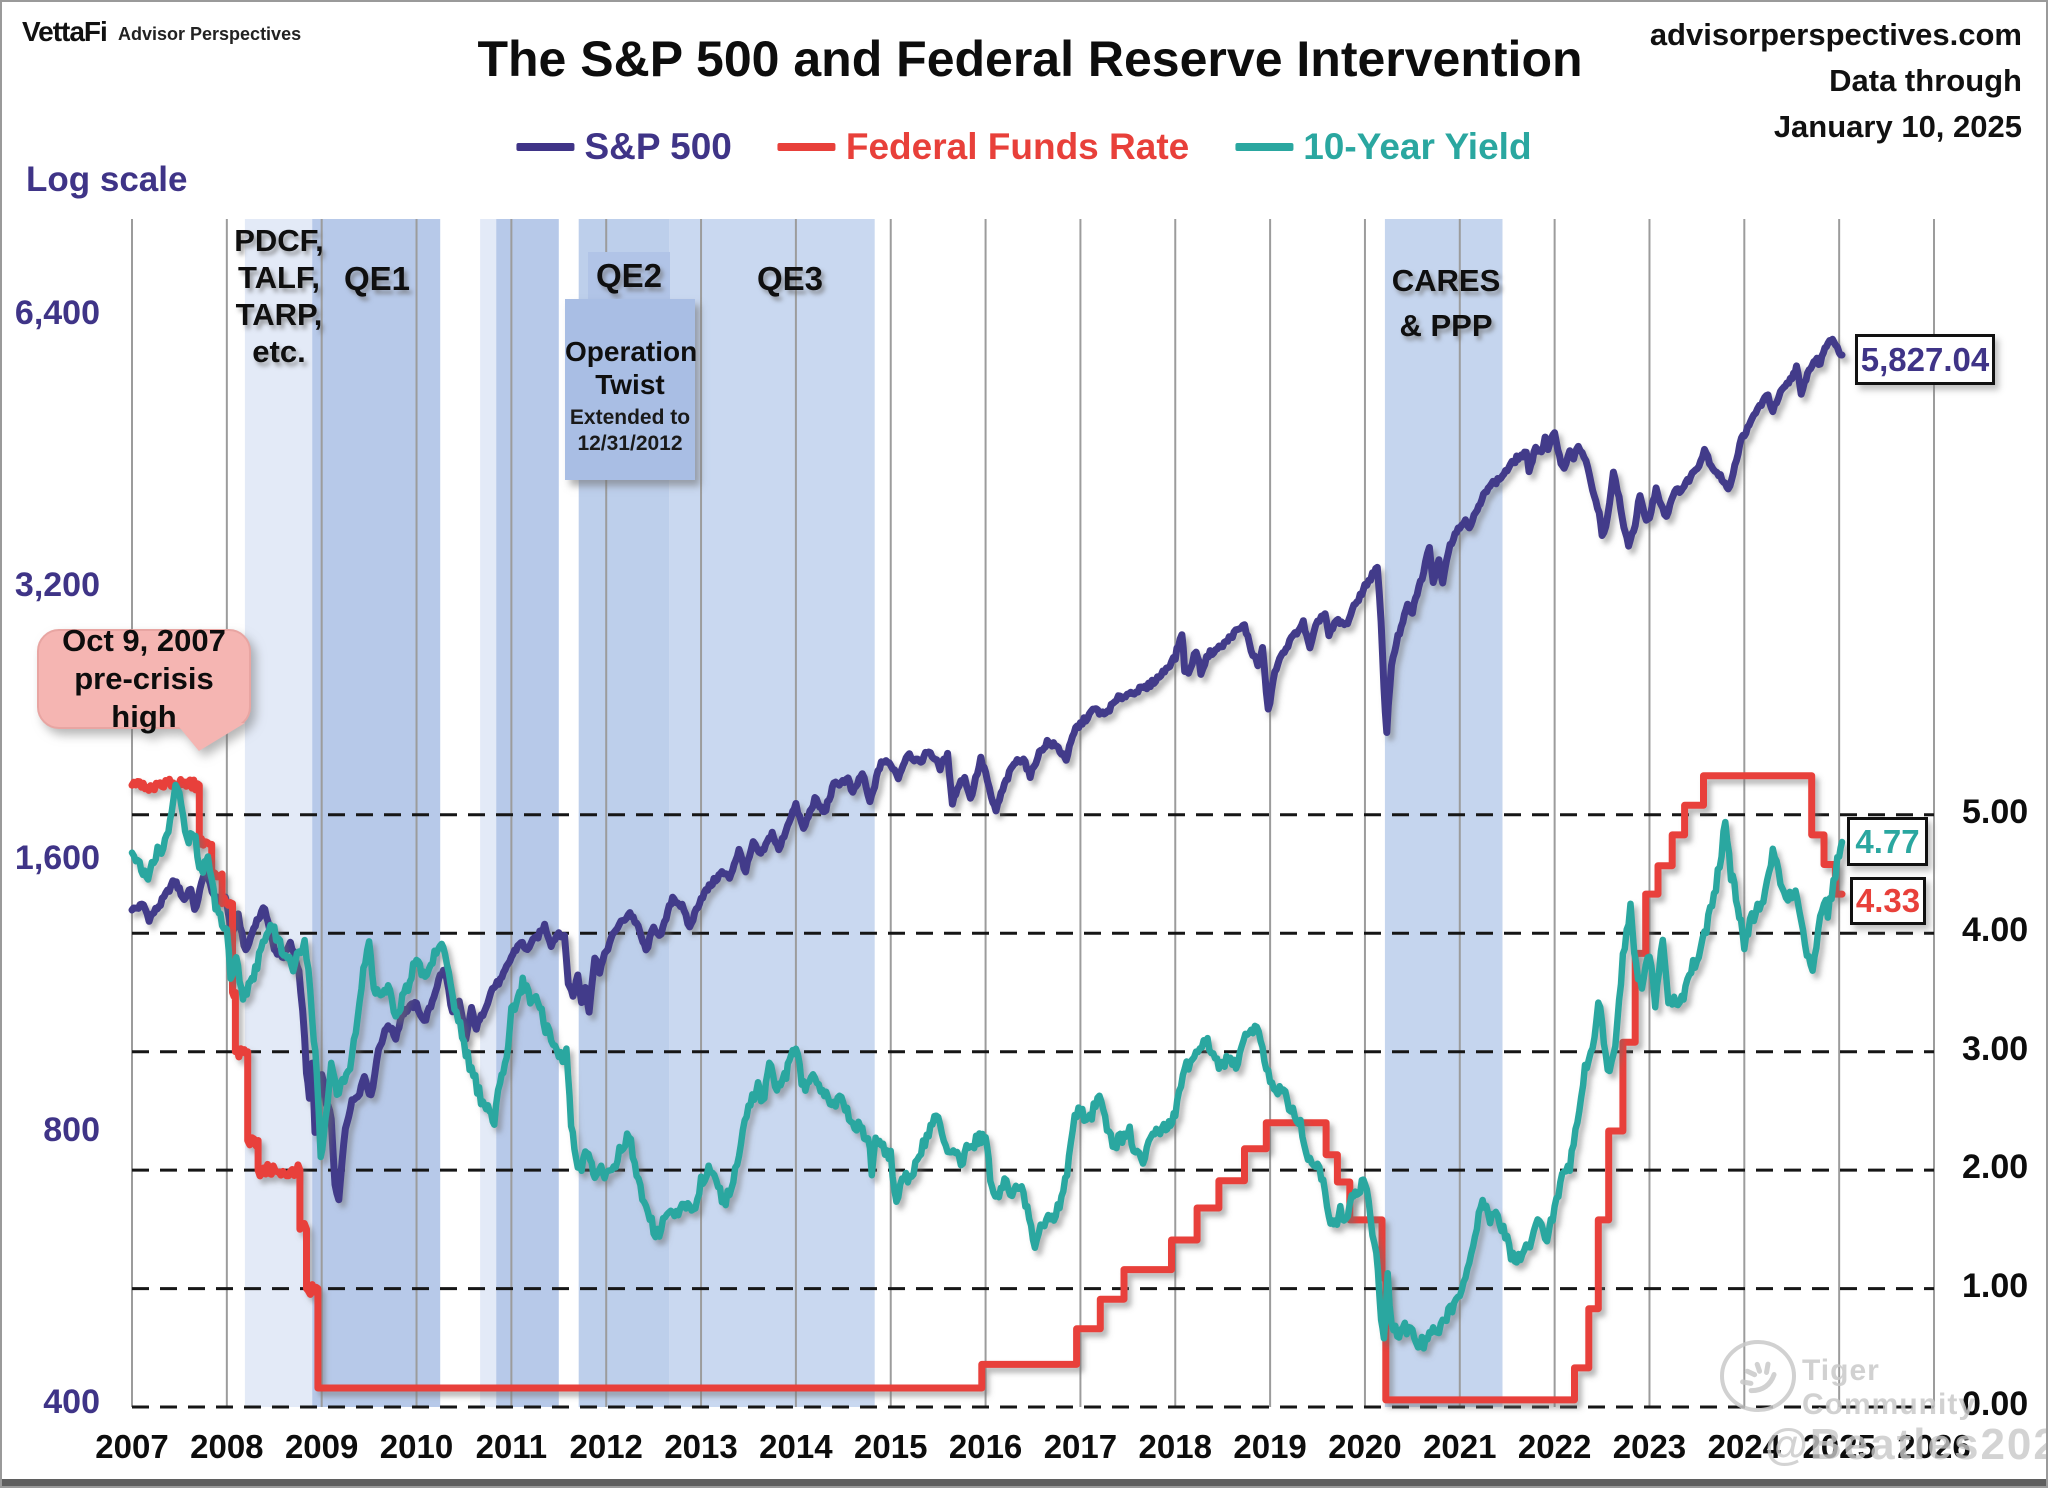 This screenshot has width=2048, height=1488. I want to click on x-axis-year-tick: 2012, so click(606, 1446).